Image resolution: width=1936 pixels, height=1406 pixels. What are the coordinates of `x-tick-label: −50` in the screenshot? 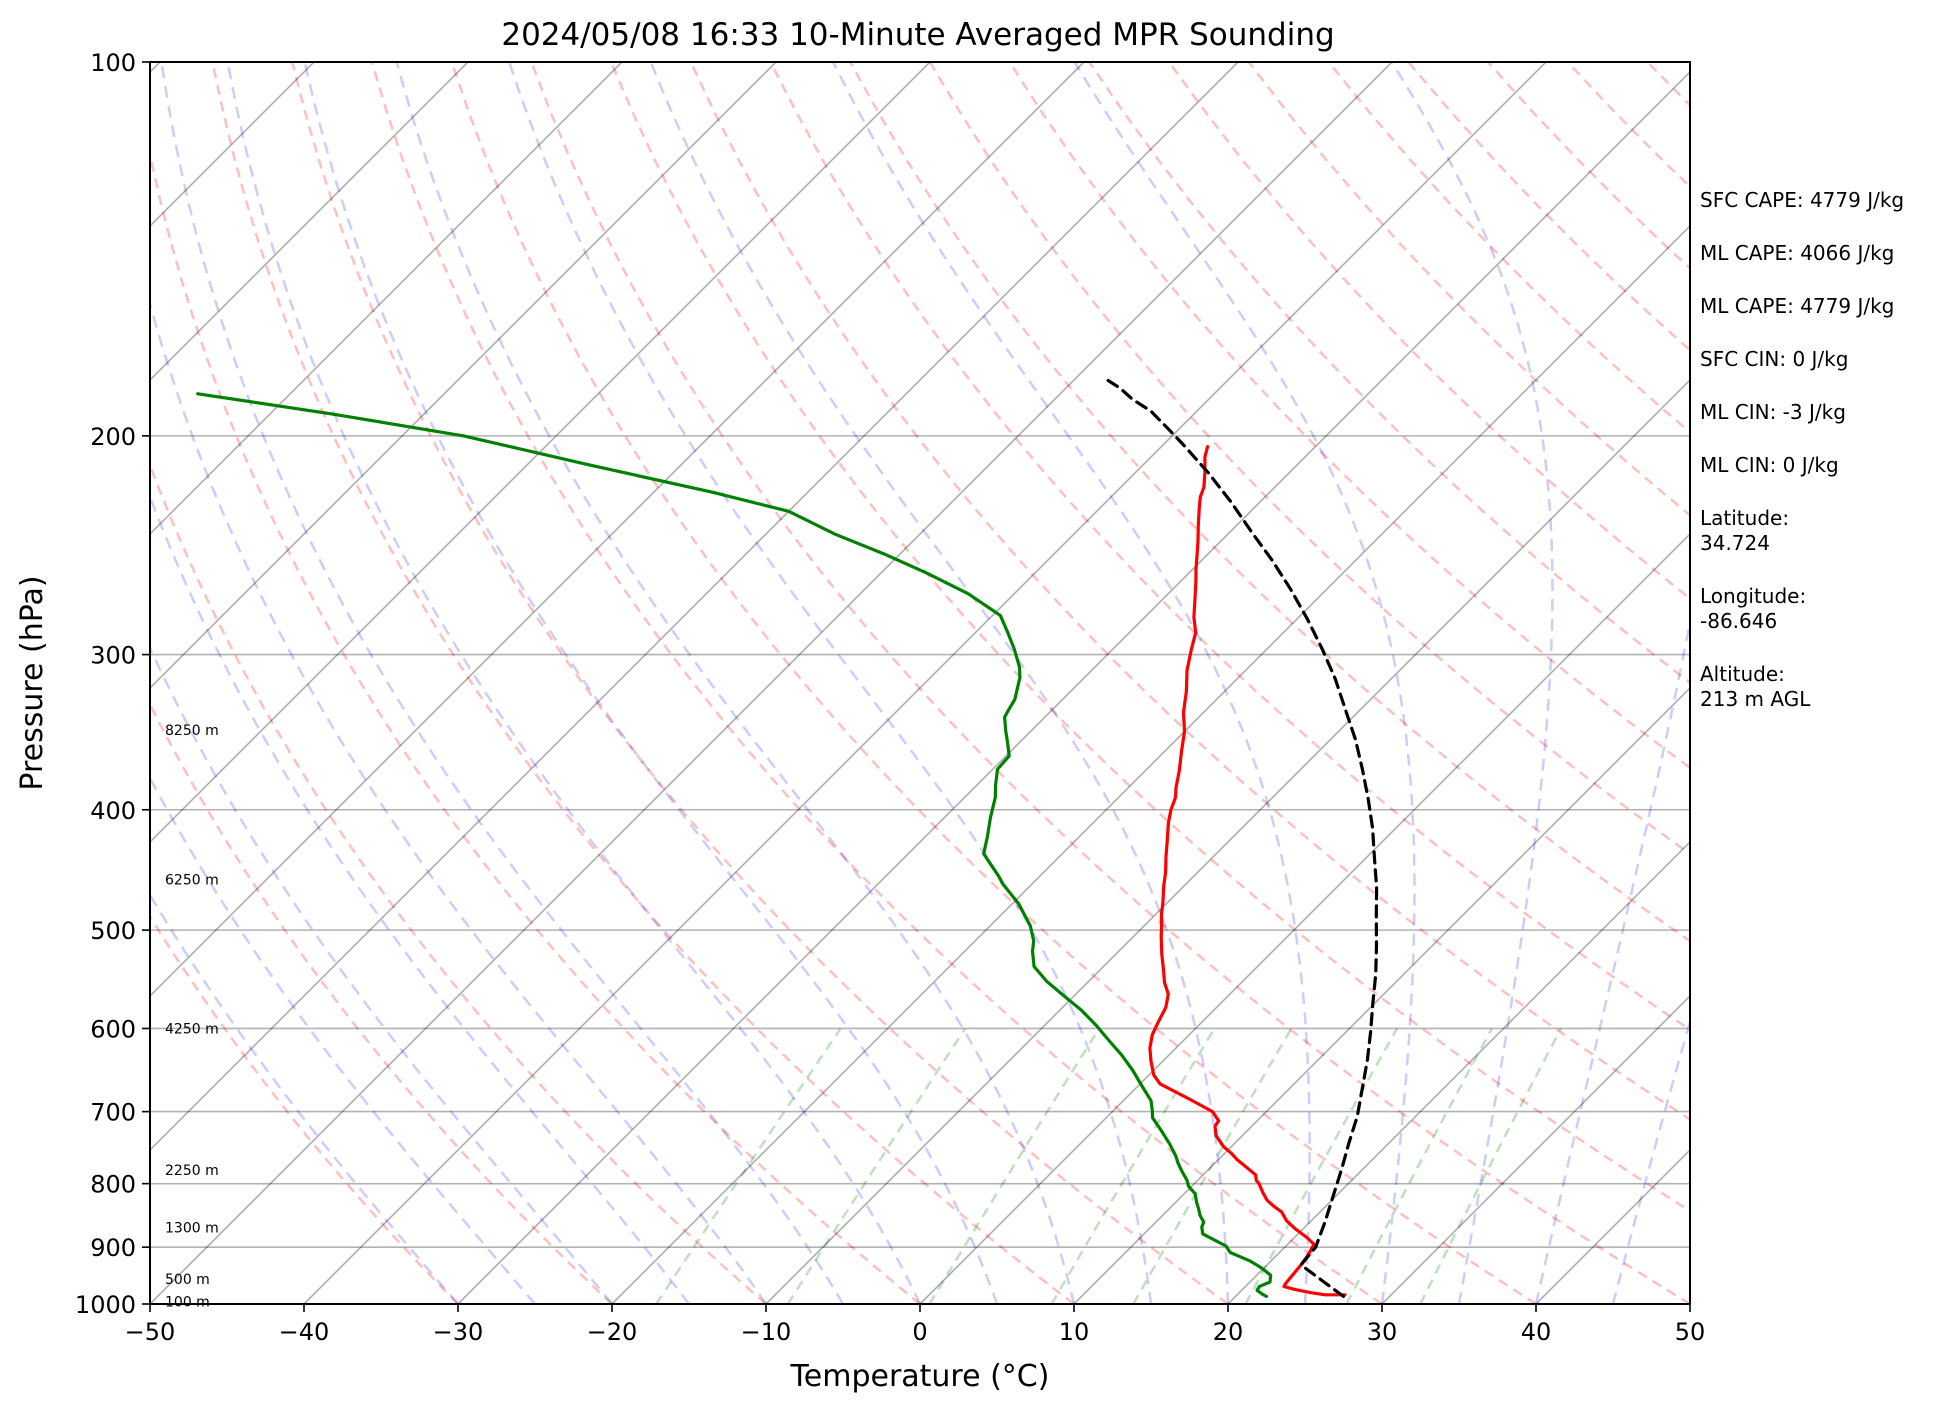 It's located at (150, 1332).